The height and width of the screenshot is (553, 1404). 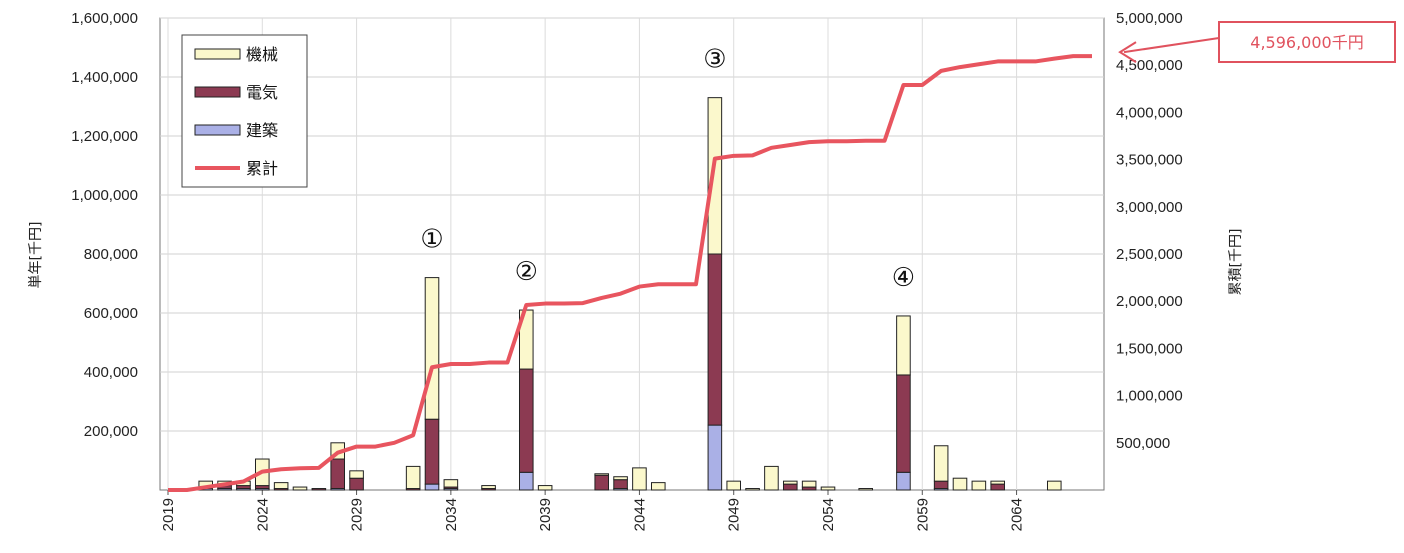 What do you see at coordinates (111, 372) in the screenshot?
I see `y-tick-label: 400,000` at bounding box center [111, 372].